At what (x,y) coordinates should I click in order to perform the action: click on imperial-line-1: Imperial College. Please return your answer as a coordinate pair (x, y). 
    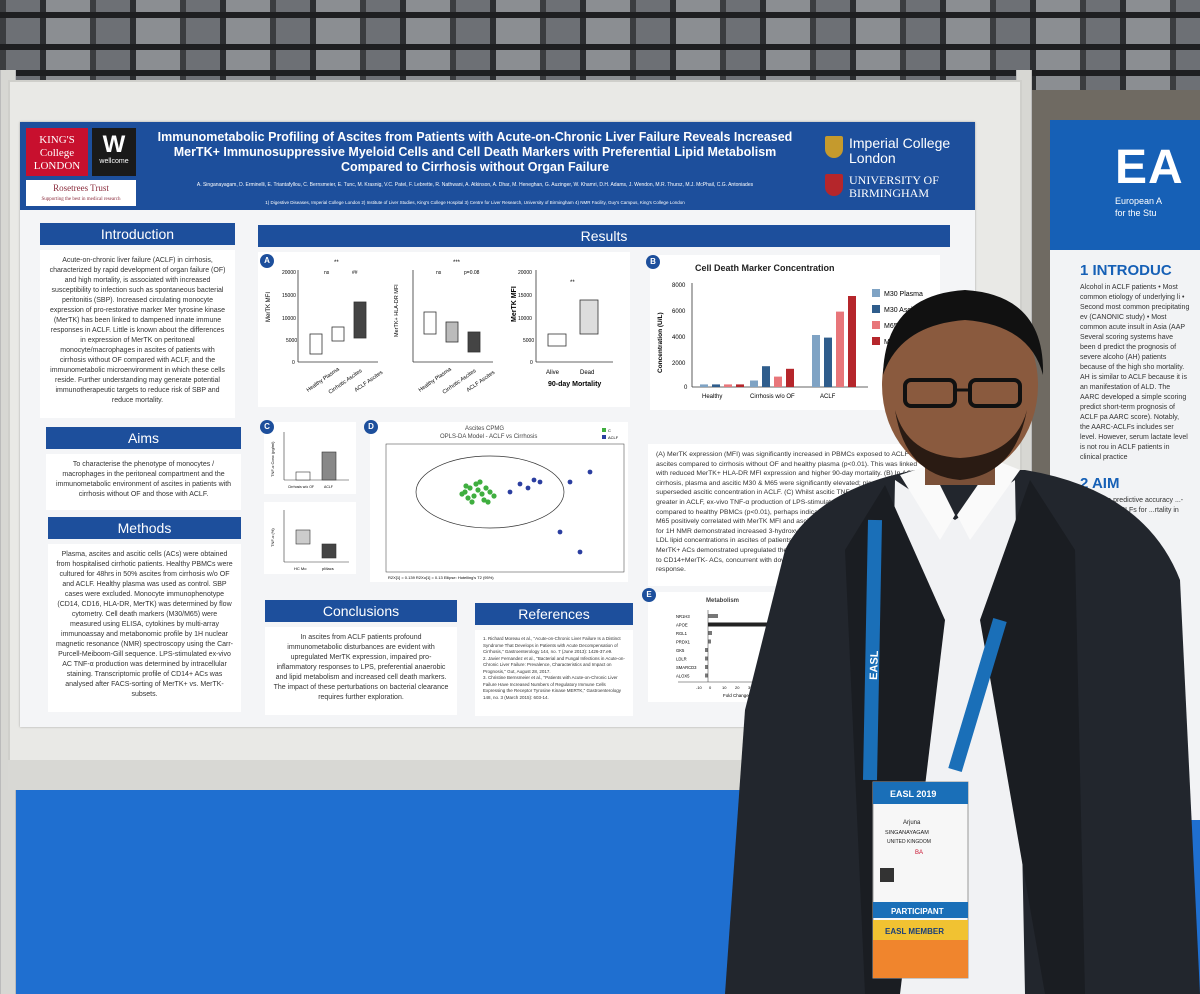
    Looking at the image, I should click on (900, 143).